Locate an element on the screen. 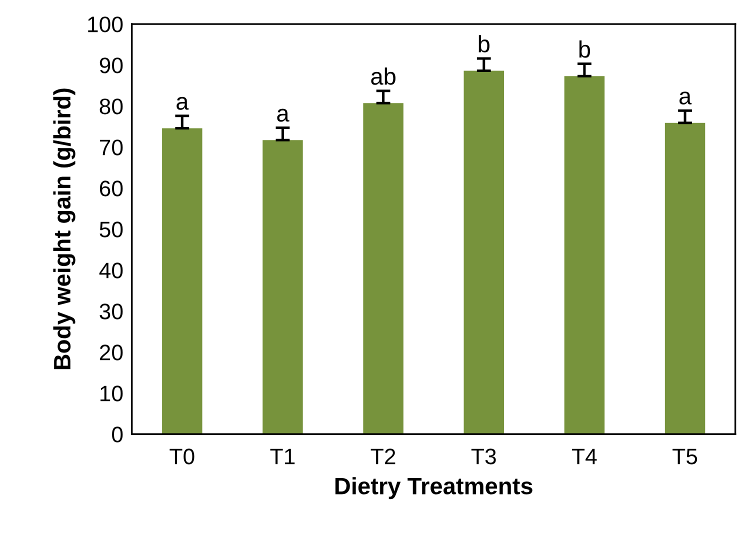 This screenshot has width=745, height=534. x-tick-label: T5 is located at coordinates (685, 456).